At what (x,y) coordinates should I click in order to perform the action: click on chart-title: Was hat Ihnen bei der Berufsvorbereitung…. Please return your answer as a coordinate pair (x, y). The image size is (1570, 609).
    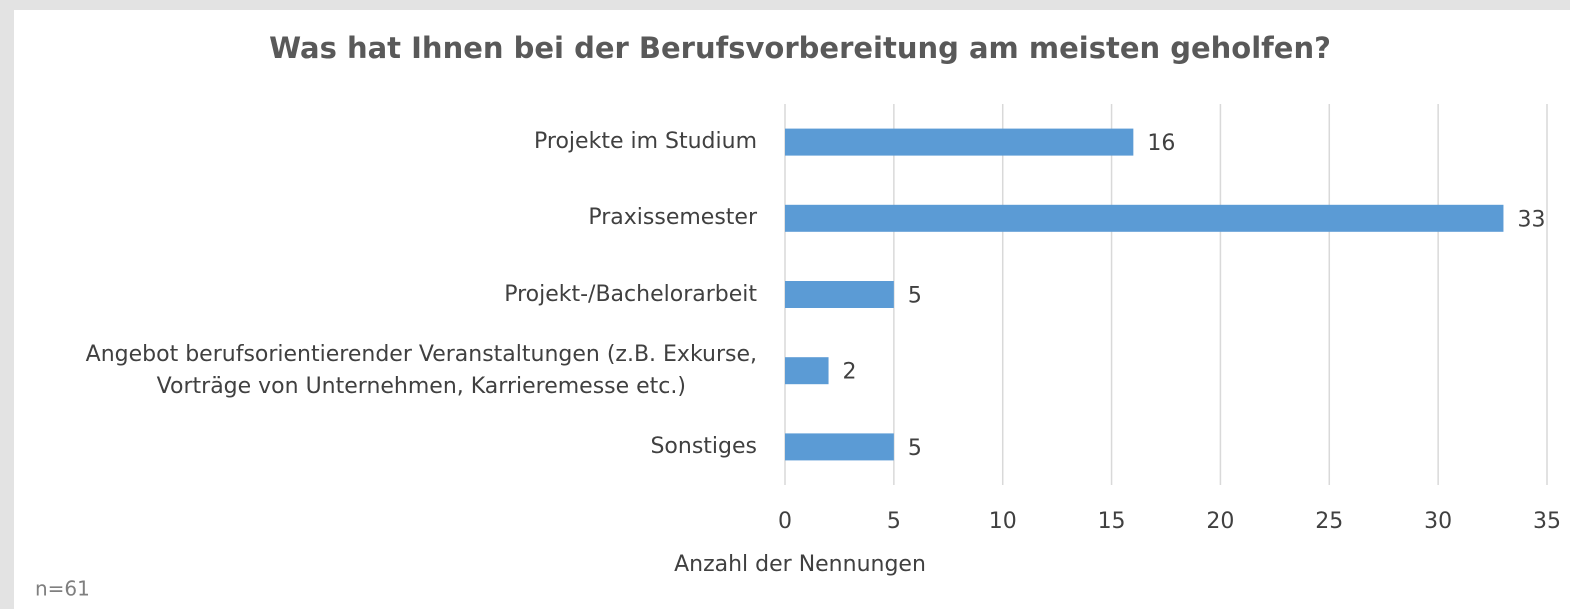
    Looking at the image, I should click on (800, 48).